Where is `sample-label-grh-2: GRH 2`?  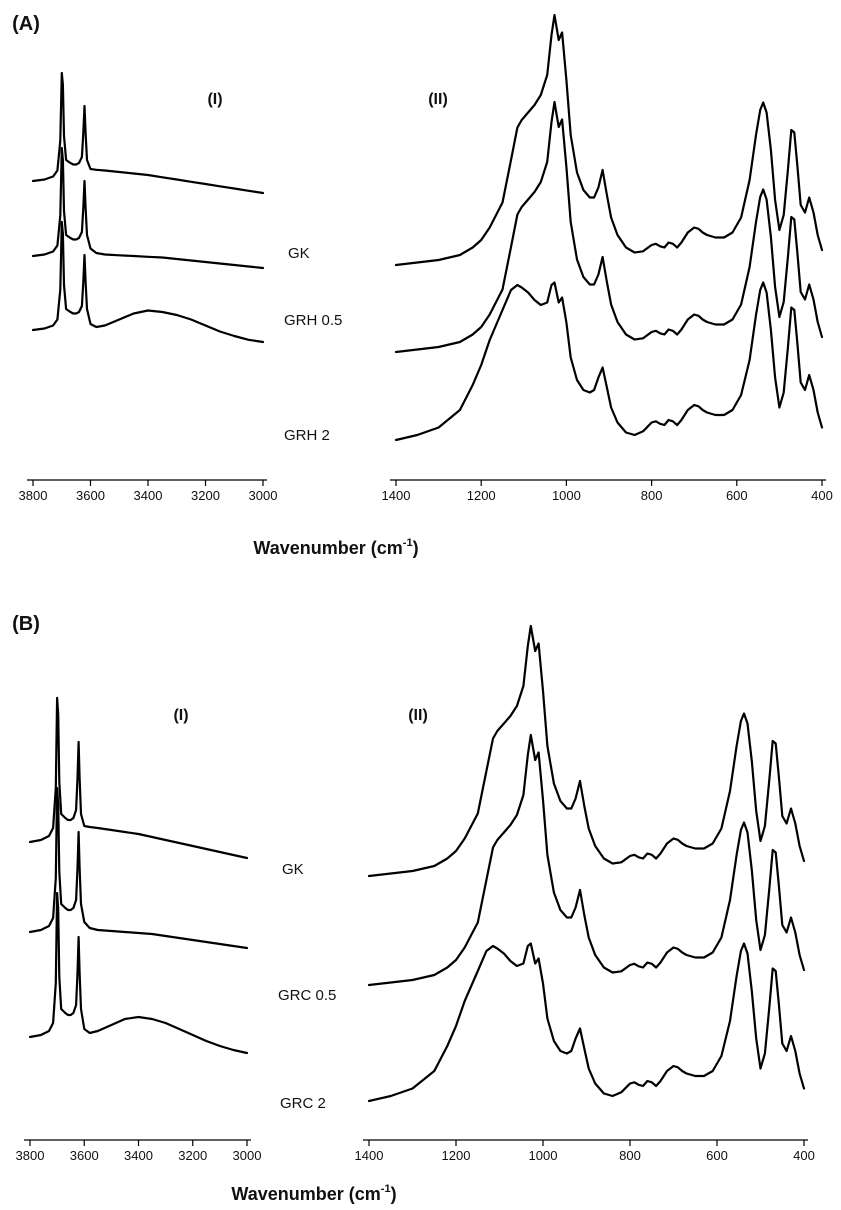 sample-label-grh-2: GRH 2 is located at coordinates (307, 435).